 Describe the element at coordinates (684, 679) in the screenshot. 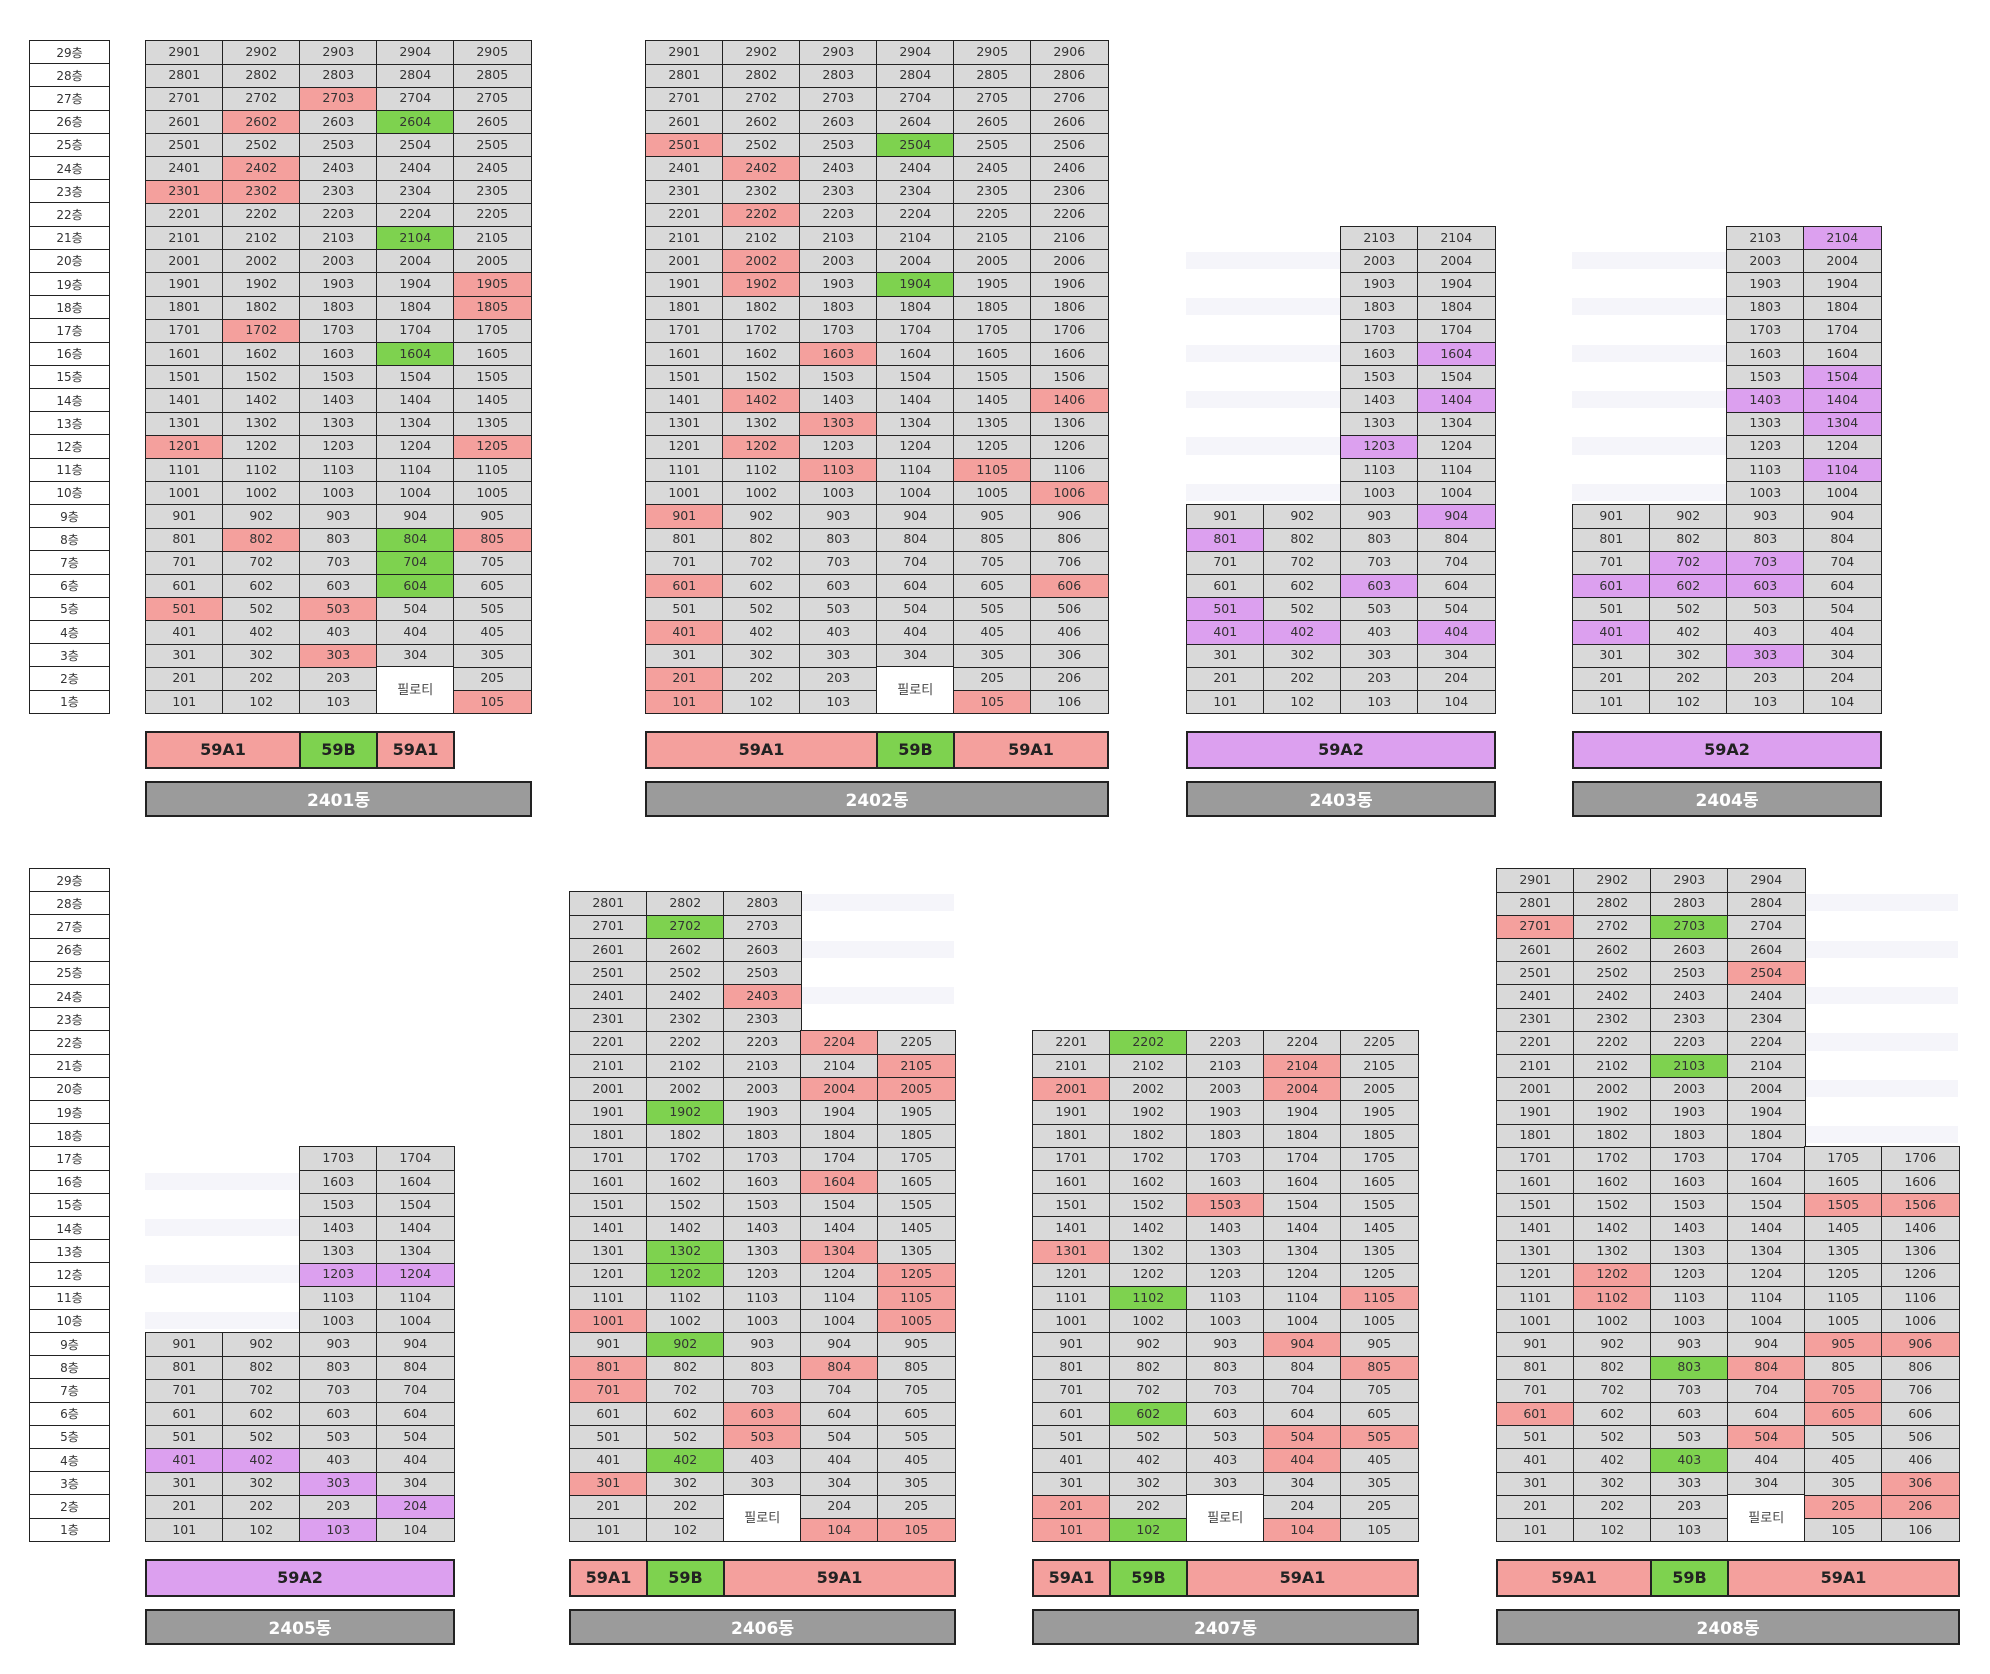

I see `unit-cell: 201` at that location.